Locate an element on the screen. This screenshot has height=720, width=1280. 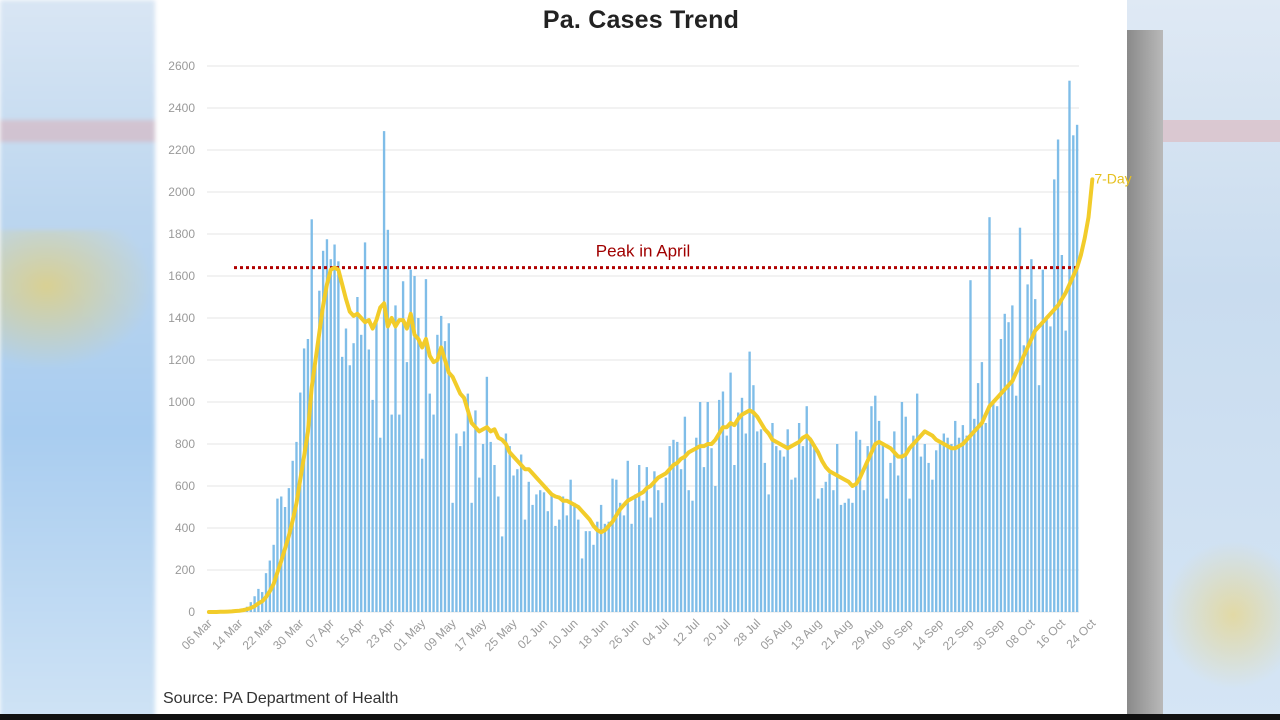
x-tick-label: 08 Oct is located at coordinates (1020, 633).